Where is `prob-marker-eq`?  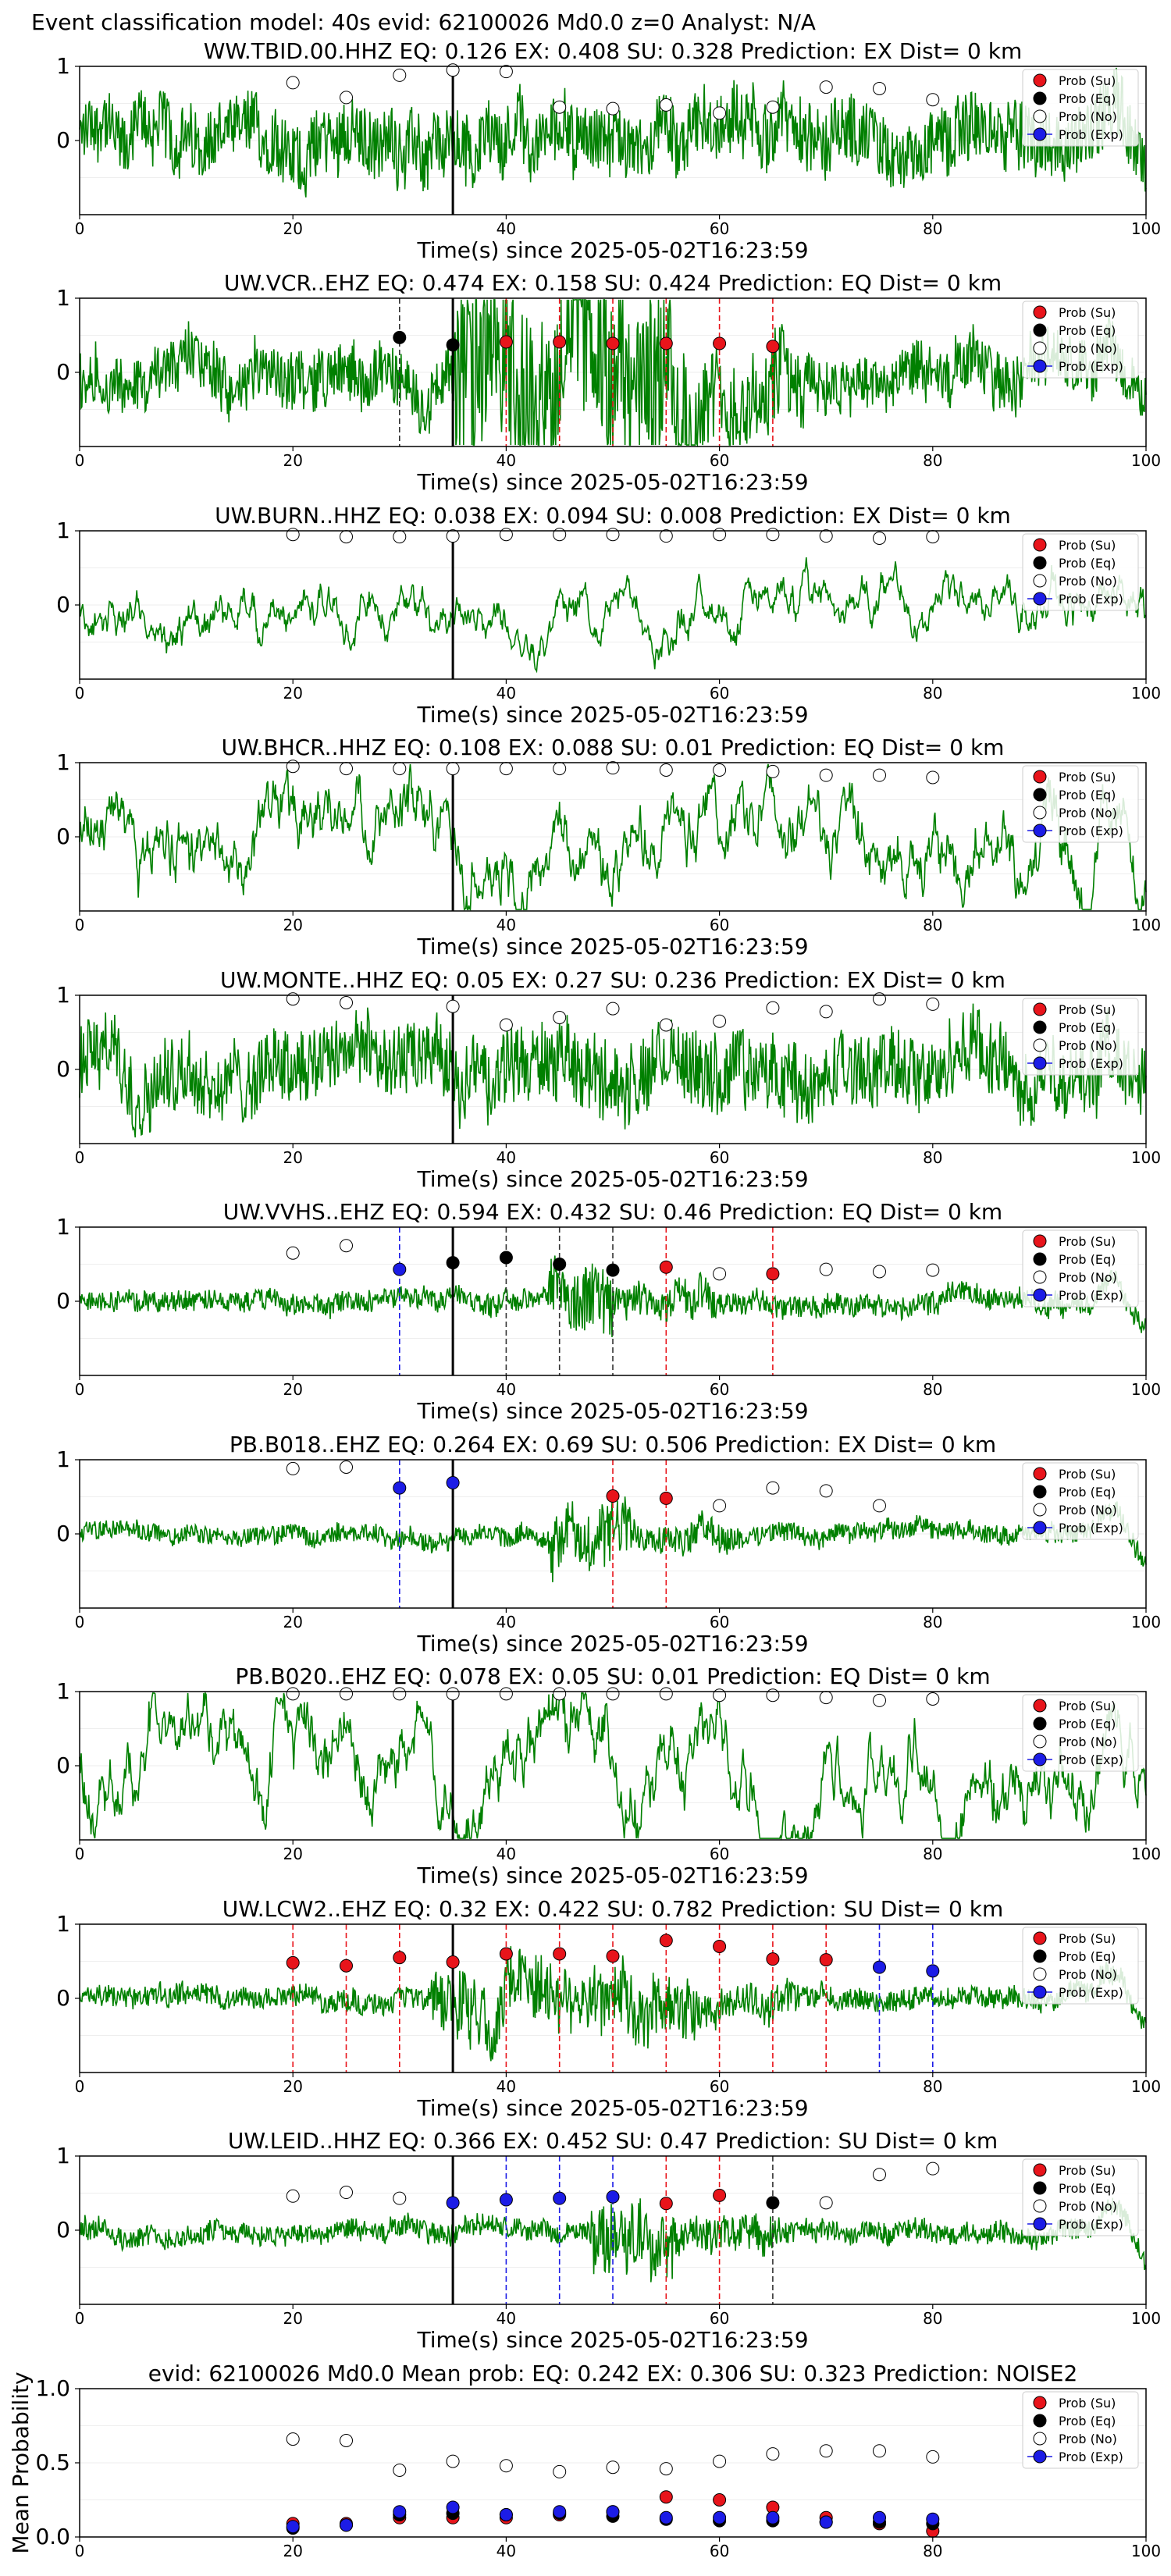
prob-marker-eq is located at coordinates (453, 1263).